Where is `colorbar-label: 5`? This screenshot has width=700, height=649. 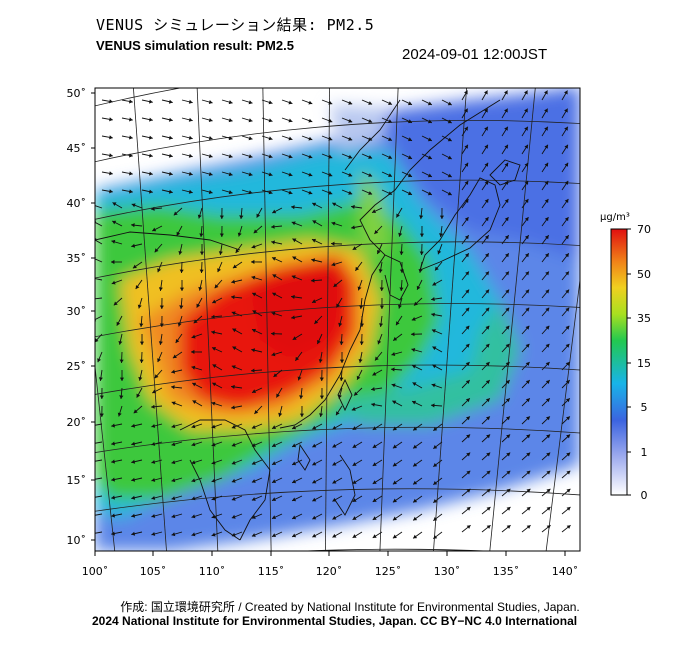
colorbar-label: 5 is located at coordinates (644, 407).